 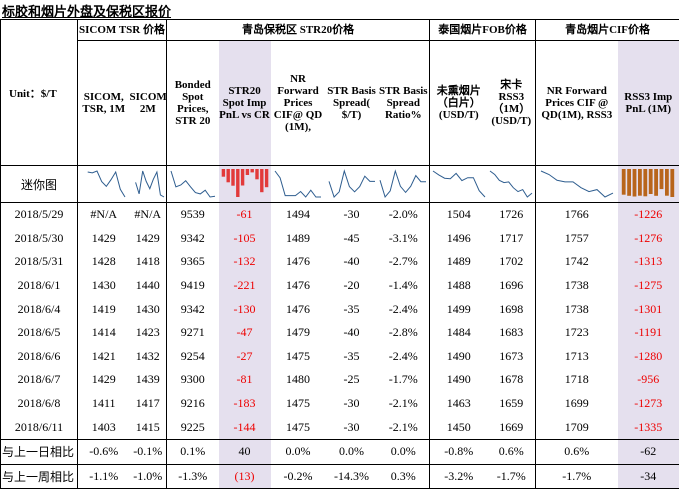 I want to click on col-nr-forward-rss3: NR Forward Prices CIF @ QD(1M), RSS3, so click(x=577, y=103).